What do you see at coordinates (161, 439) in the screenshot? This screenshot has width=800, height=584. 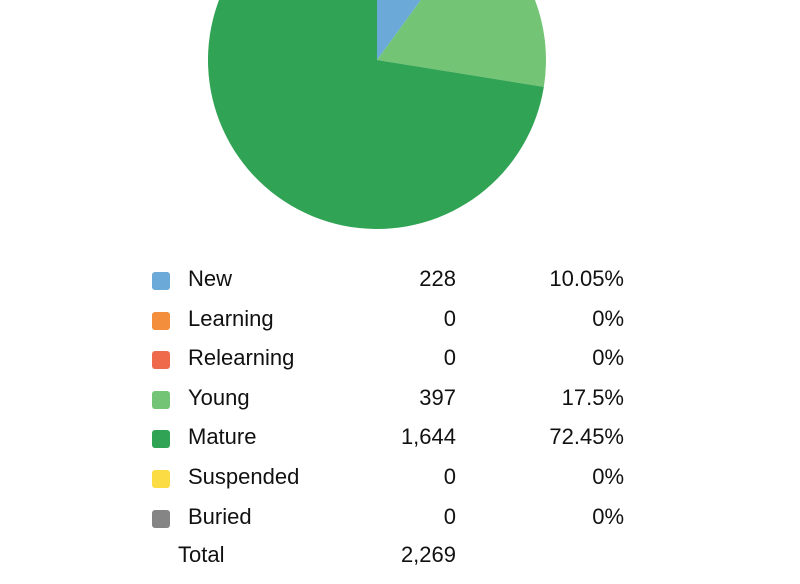 I see `legend-swatch-mature` at bounding box center [161, 439].